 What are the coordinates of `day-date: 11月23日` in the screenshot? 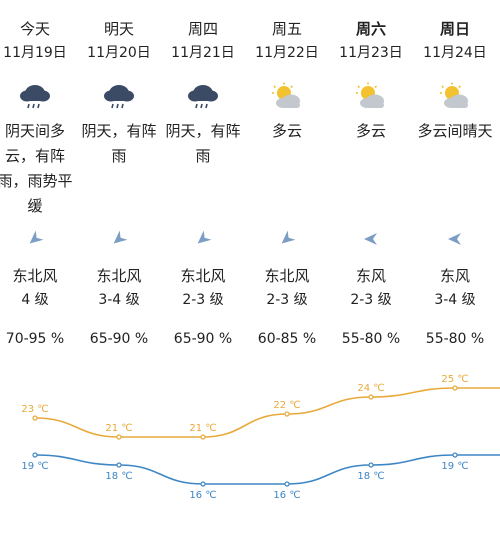 It's located at (371, 53).